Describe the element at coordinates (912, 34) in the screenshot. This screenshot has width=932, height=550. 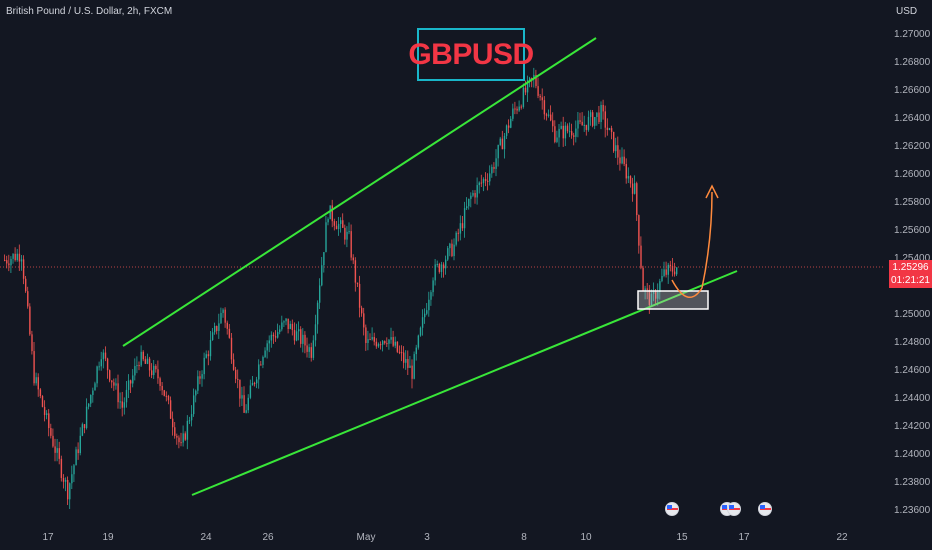
I see `price-tick-label: 1.27000` at that location.